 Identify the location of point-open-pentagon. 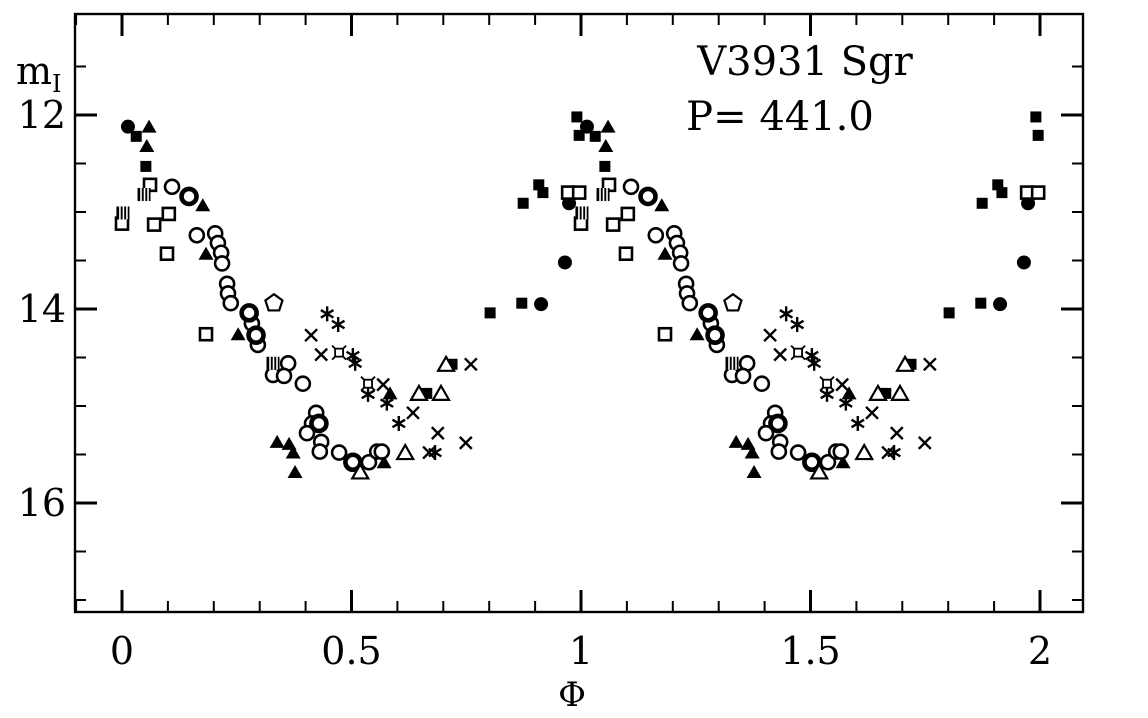
(274, 302).